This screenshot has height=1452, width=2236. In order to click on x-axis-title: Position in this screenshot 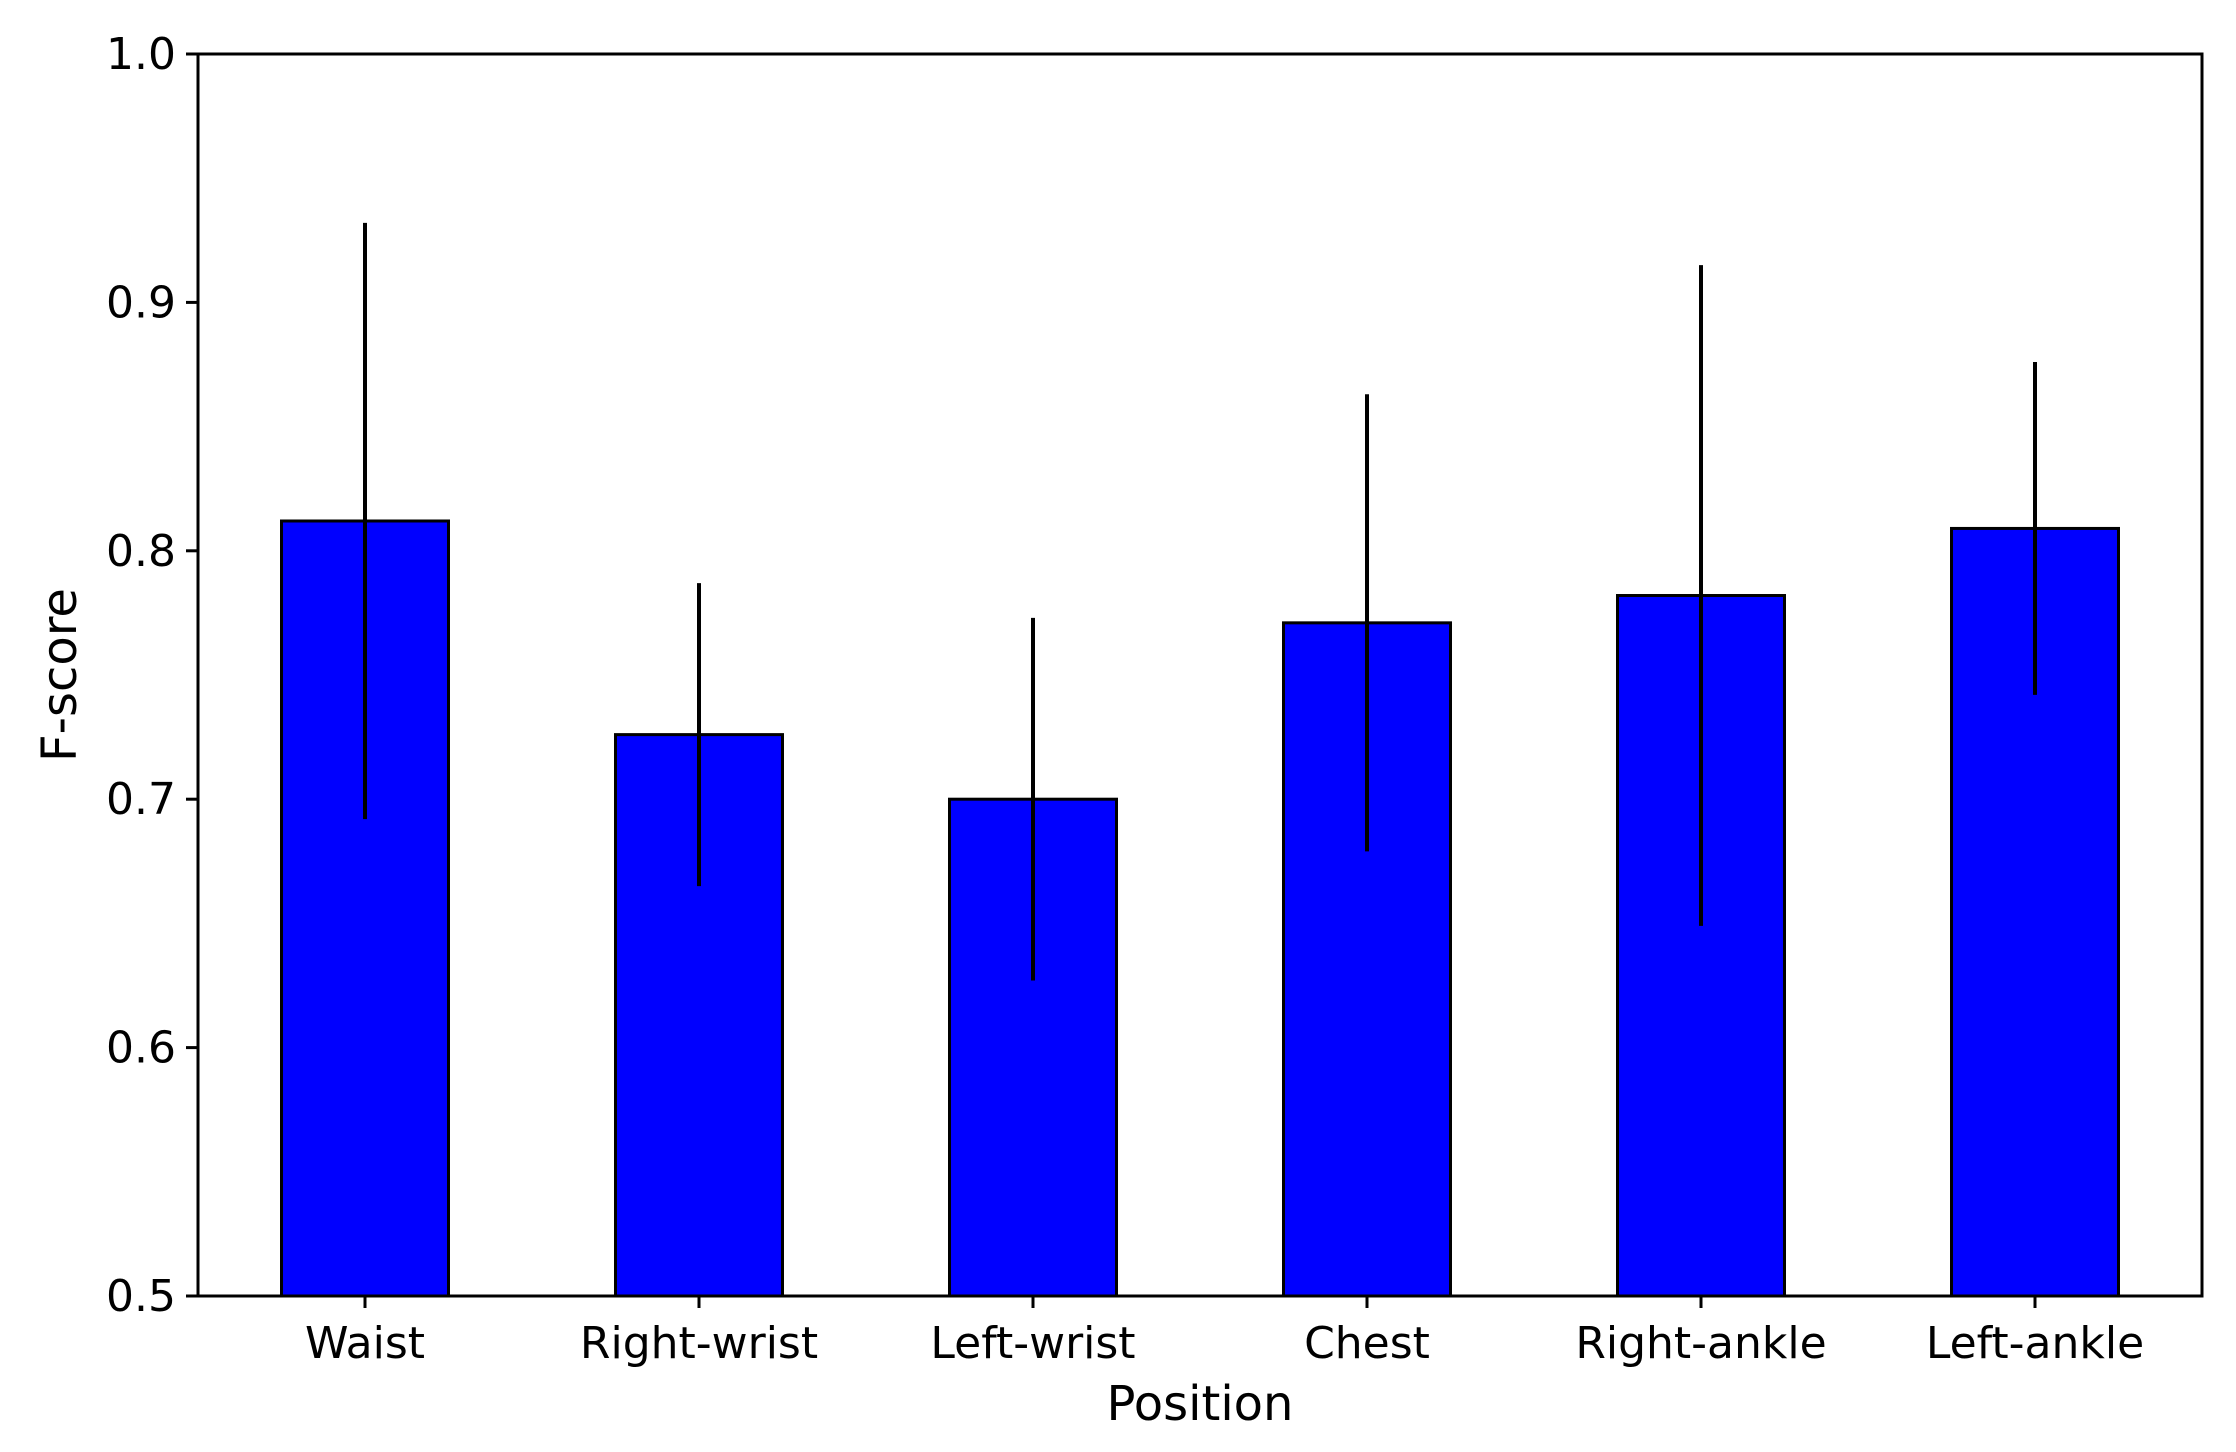, I will do `click(1200, 1404)`.